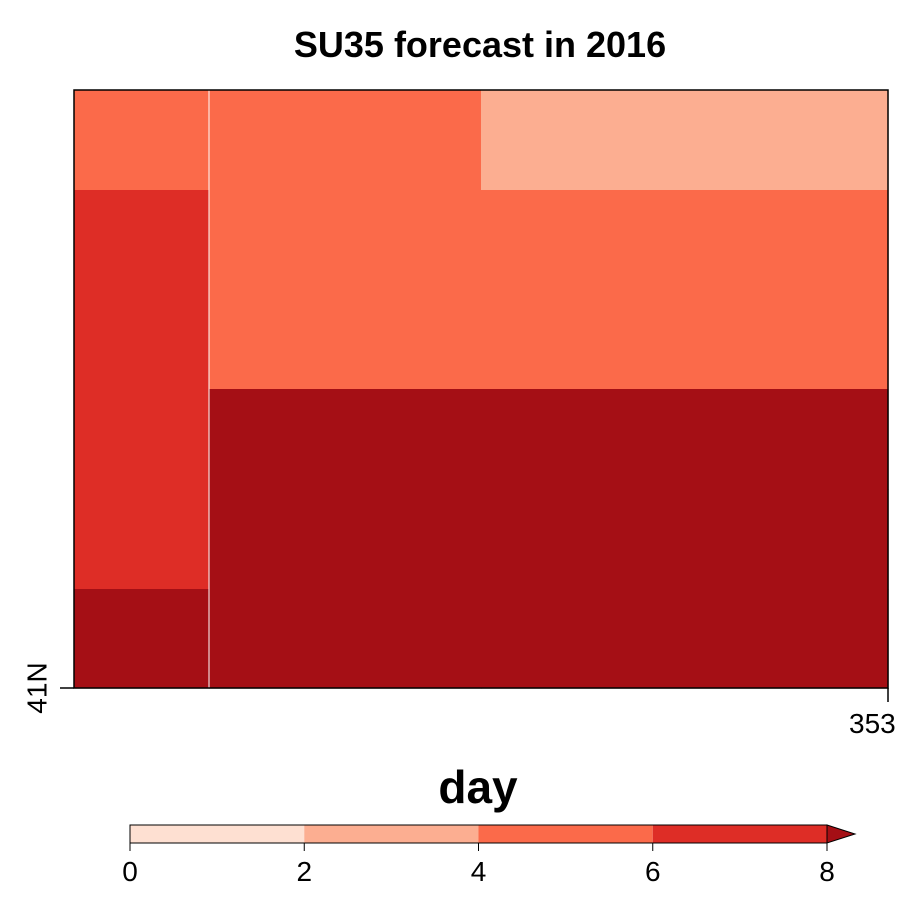 The height and width of the screenshot is (901, 901). What do you see at coordinates (872, 723) in the screenshot?
I see `x-tick-label: 353` at bounding box center [872, 723].